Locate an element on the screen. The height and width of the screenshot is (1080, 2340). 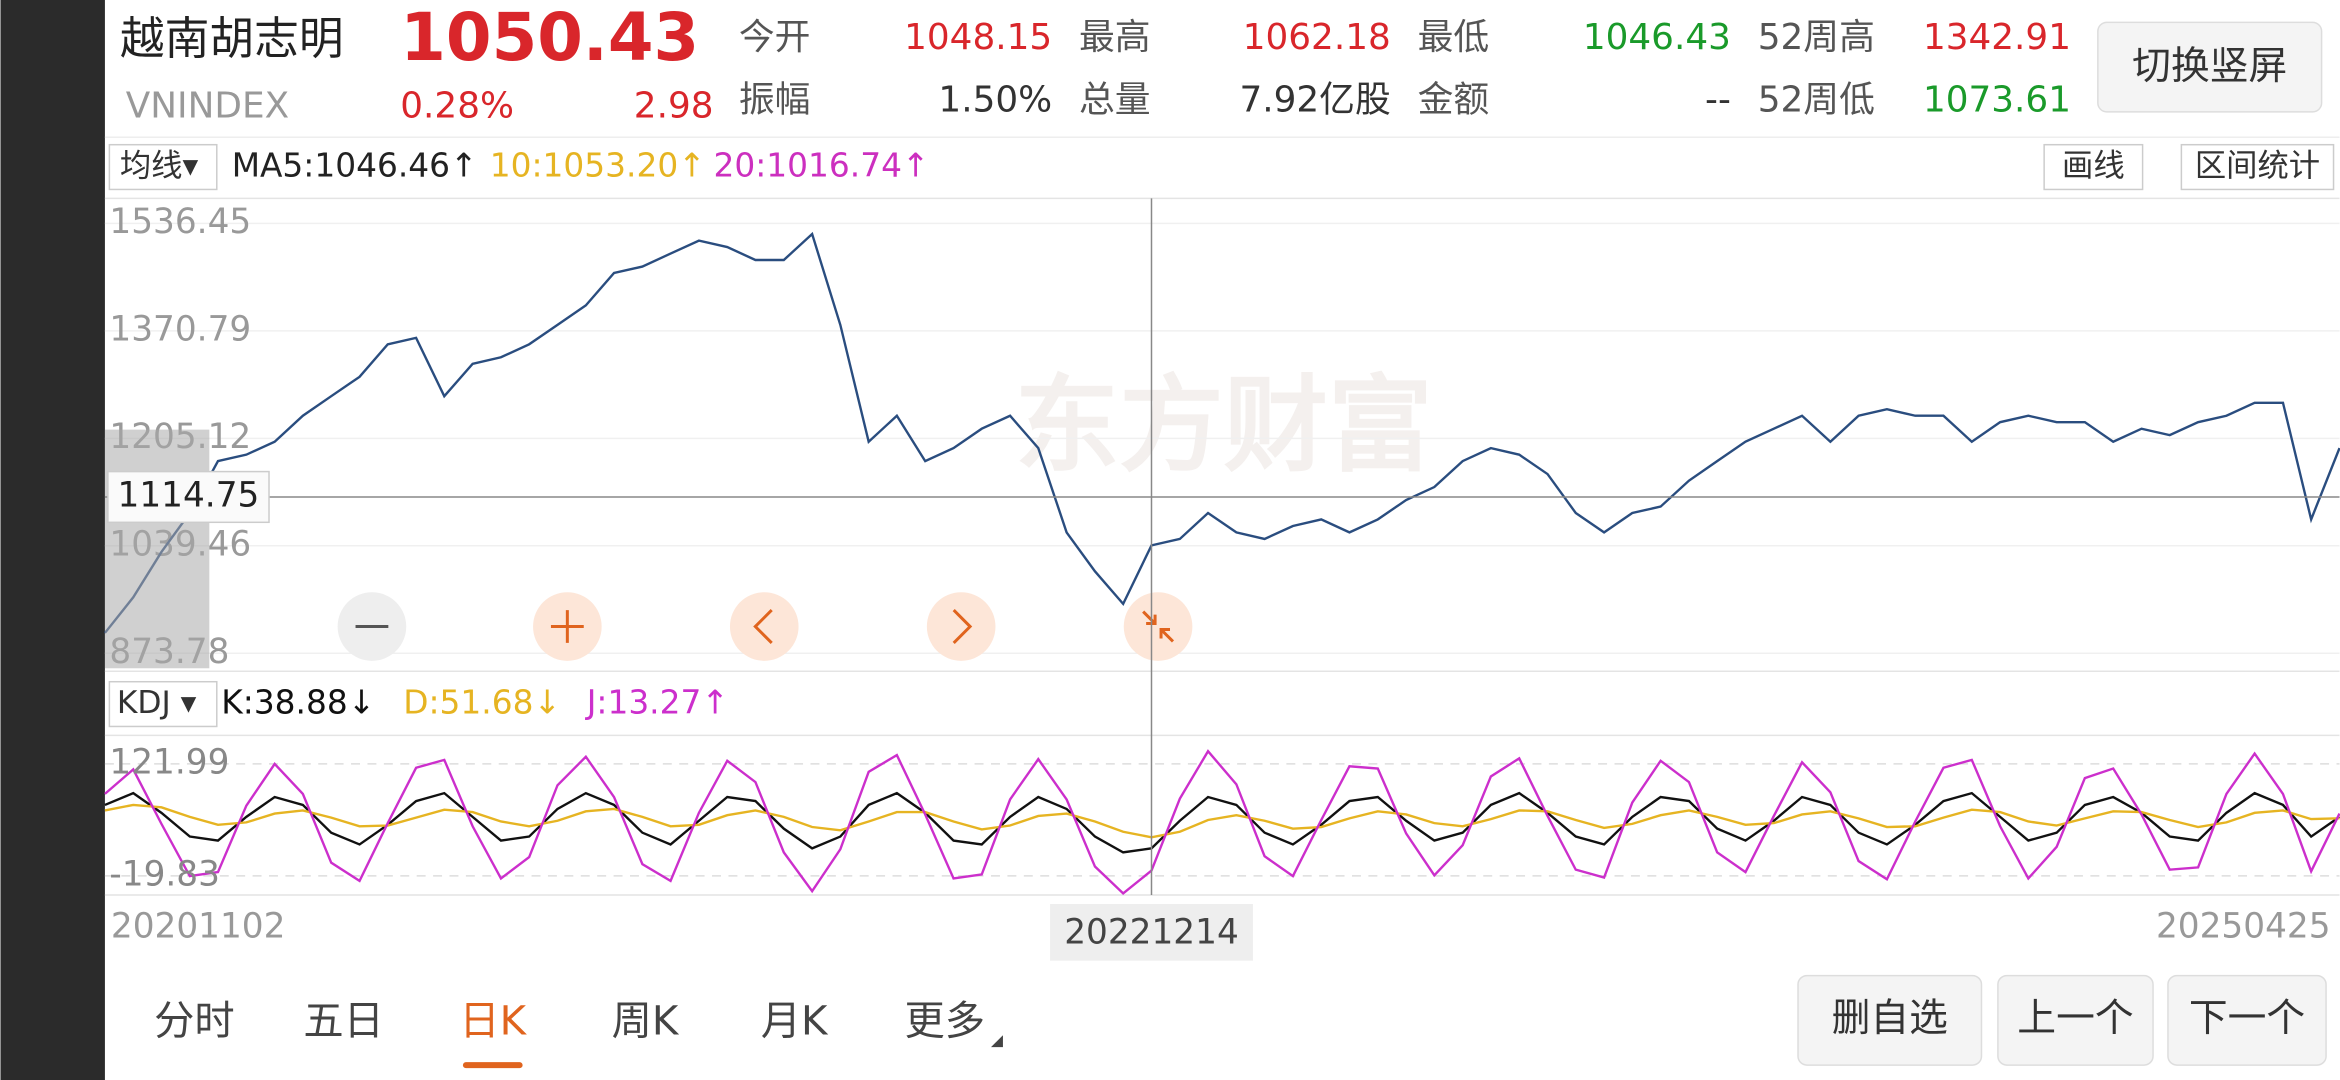
action-buttons: 删自选 上一个 下一个 is located at coordinates (2062, 1020).